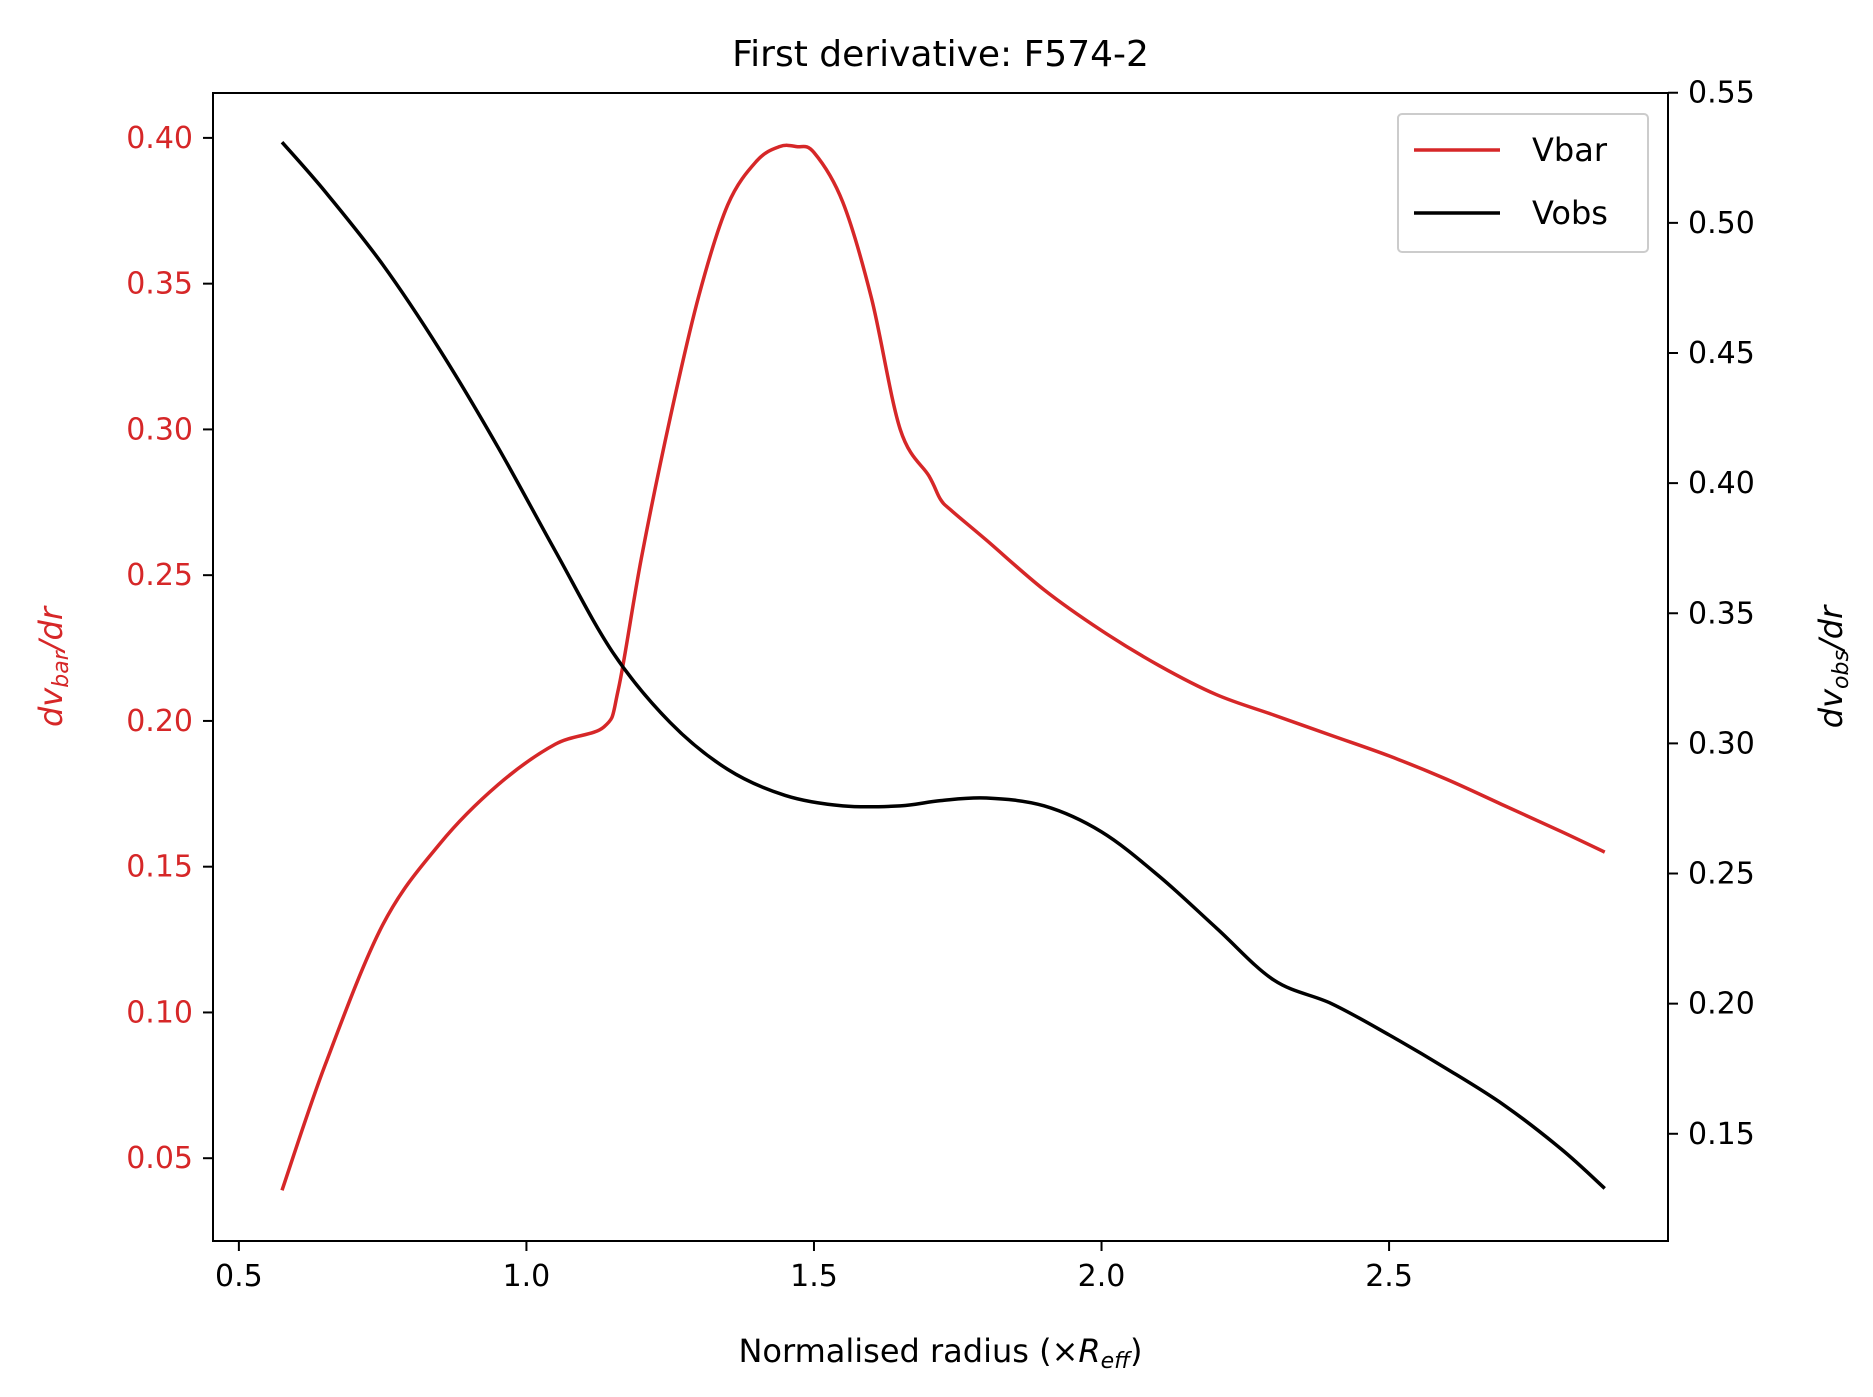 Image resolution: width=1873 pixels, height=1397 pixels. Describe the element at coordinates (1721, 1134) in the screenshot. I see `right-y-tick-label: 0.15` at that location.